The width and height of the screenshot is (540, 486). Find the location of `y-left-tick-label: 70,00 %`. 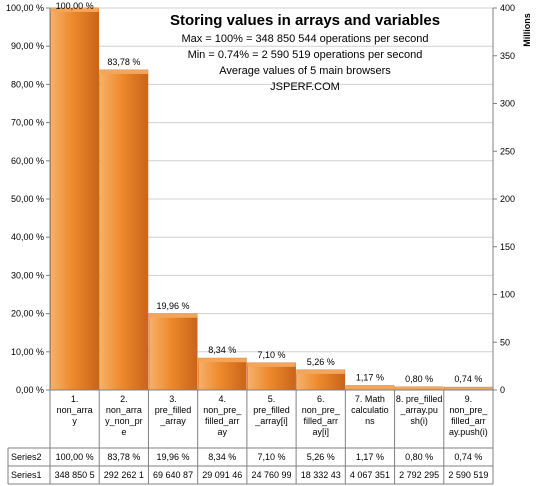

y-left-tick-label: 70,00 % is located at coordinates (27, 123).